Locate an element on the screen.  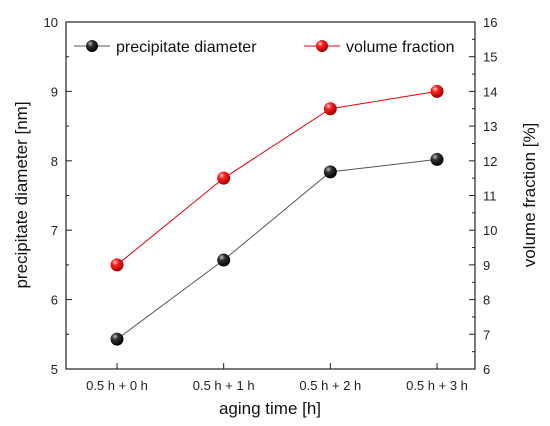
right-tick-label: 16 is located at coordinates (490, 22).